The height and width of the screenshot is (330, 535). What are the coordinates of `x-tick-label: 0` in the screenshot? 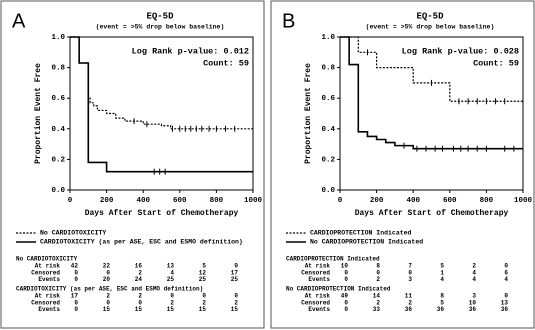 It's located at (340, 201).